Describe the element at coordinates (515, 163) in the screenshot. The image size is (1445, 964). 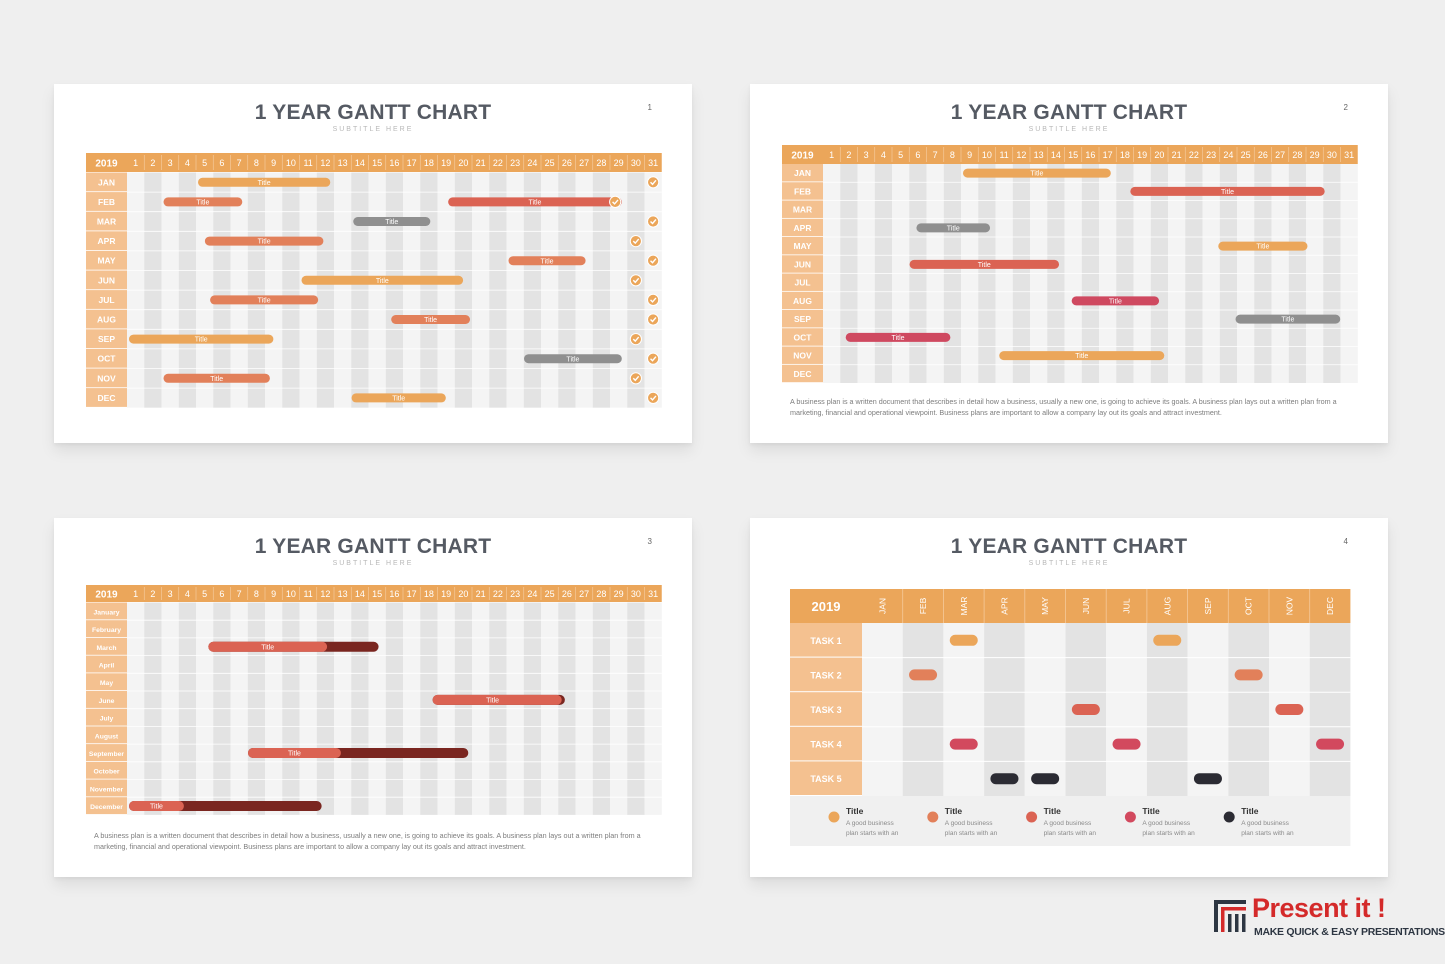
I see `day-label: 23` at that location.